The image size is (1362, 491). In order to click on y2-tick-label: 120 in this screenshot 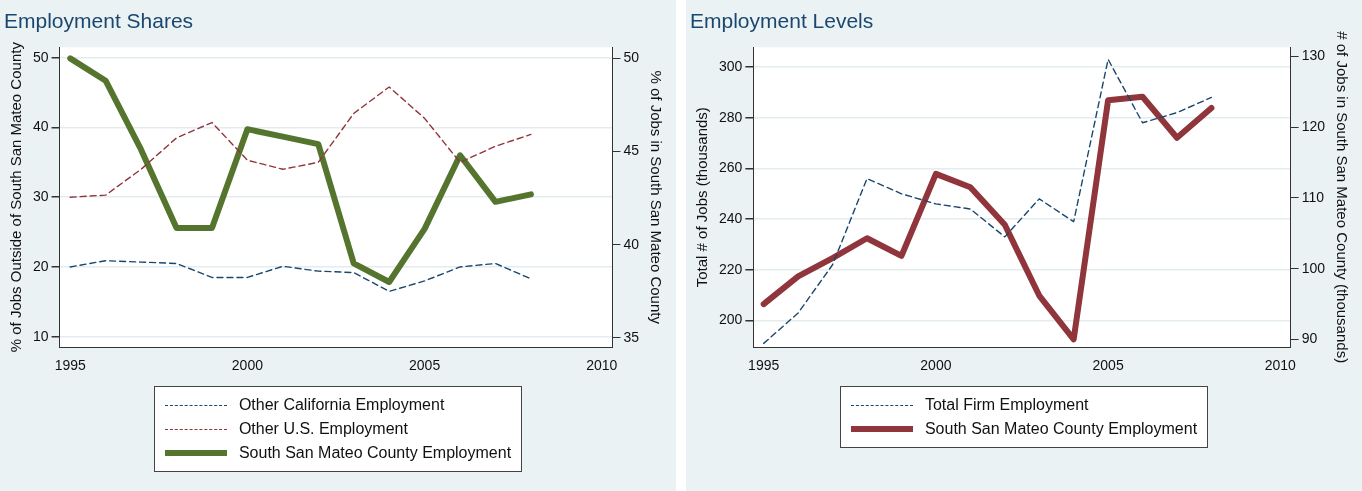, I will do `click(1313, 126)`.